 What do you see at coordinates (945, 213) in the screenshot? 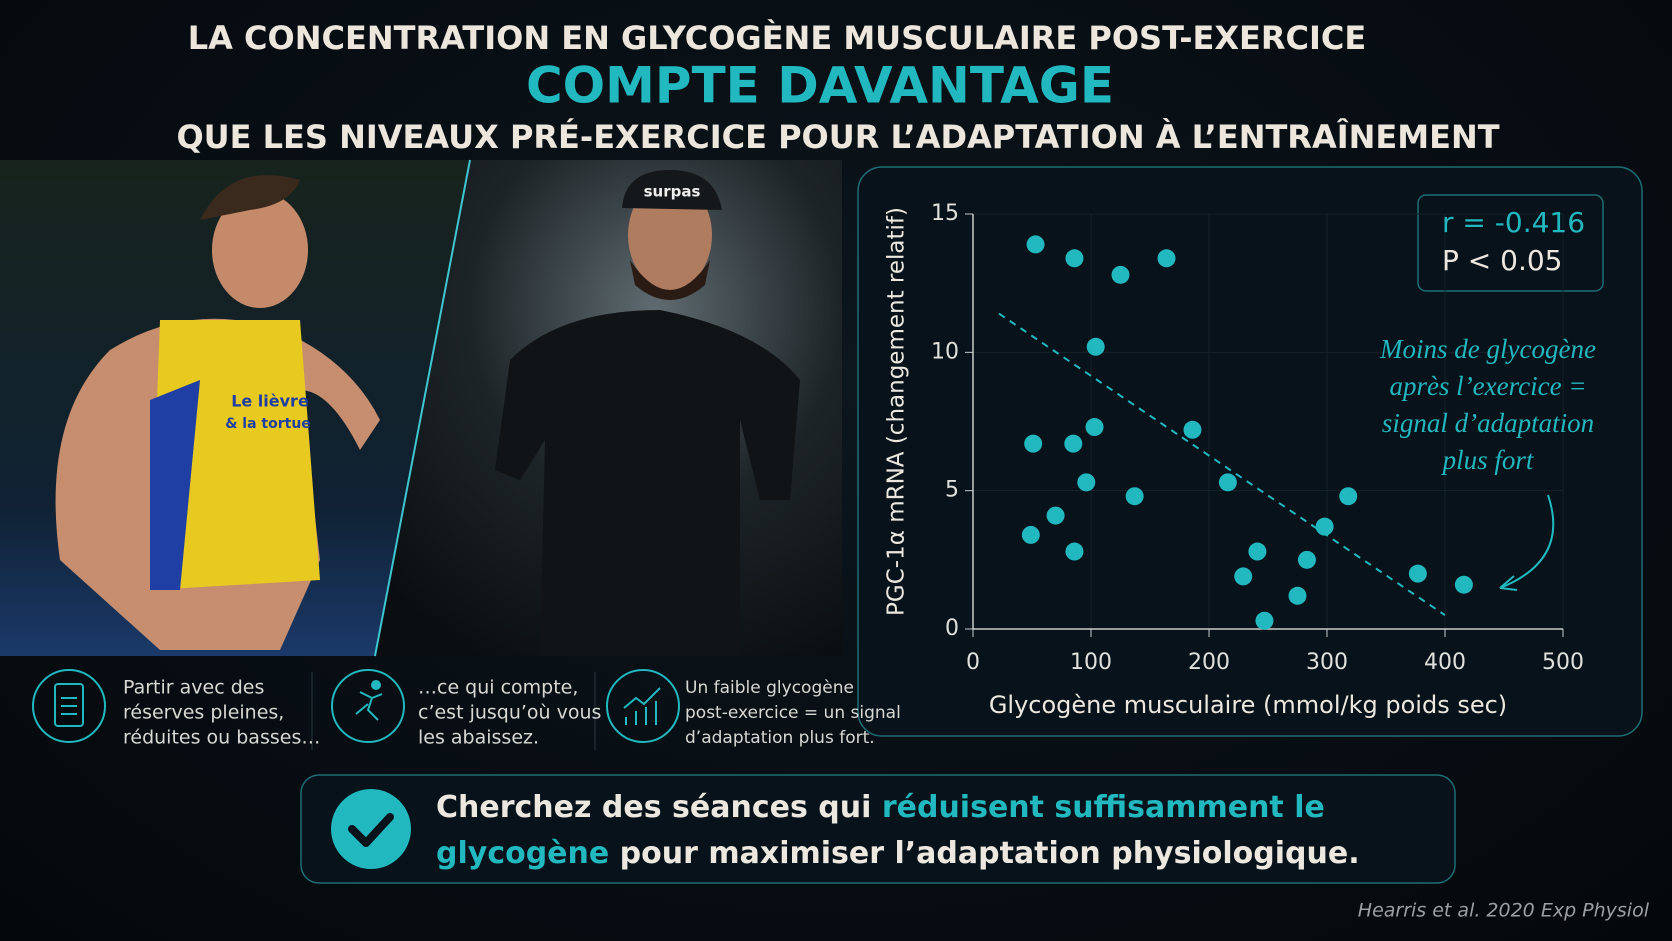
I see `y-tick-label: 15` at bounding box center [945, 213].